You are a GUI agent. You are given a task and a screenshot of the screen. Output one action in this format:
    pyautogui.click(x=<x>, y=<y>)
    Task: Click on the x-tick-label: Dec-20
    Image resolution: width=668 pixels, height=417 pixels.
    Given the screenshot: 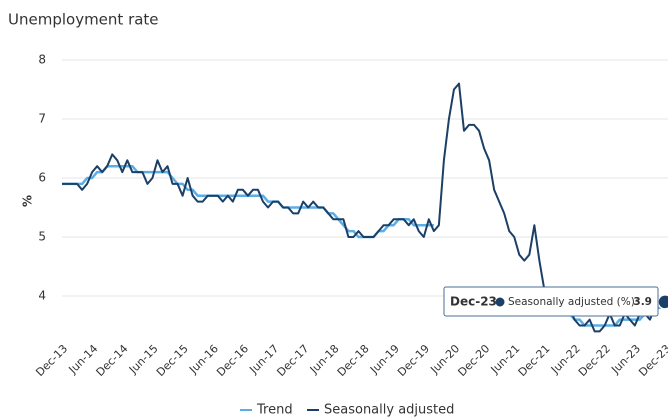 What is the action you would take?
    pyautogui.click(x=473, y=360)
    